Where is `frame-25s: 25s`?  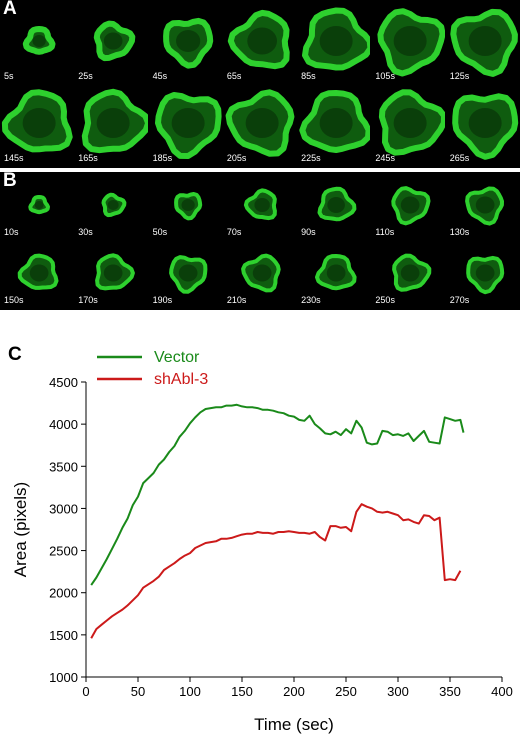 frame-25s: 25s is located at coordinates (111, 43).